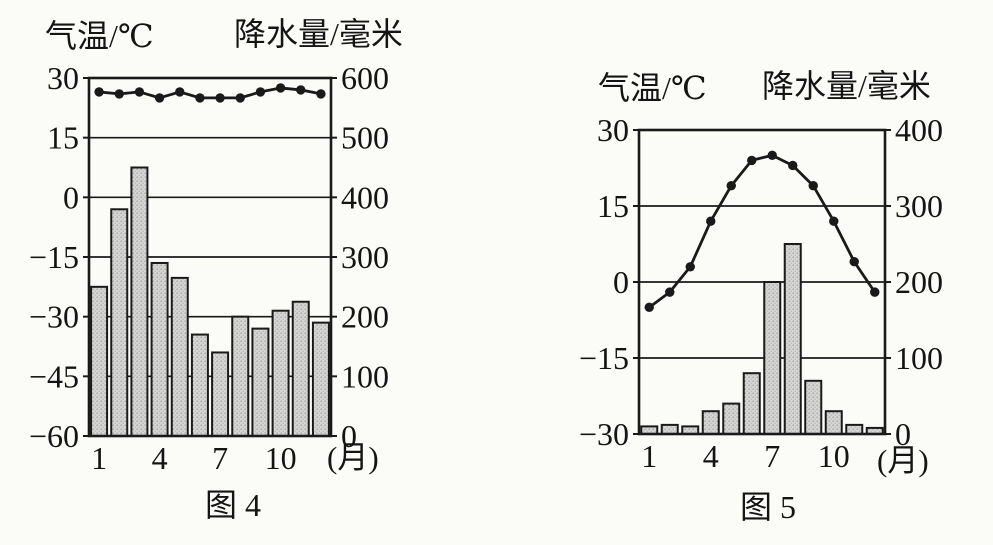 The width and height of the screenshot is (993, 545). What do you see at coordinates (232, 505) in the screenshot?
I see `fig4-caption: 图 4` at bounding box center [232, 505].